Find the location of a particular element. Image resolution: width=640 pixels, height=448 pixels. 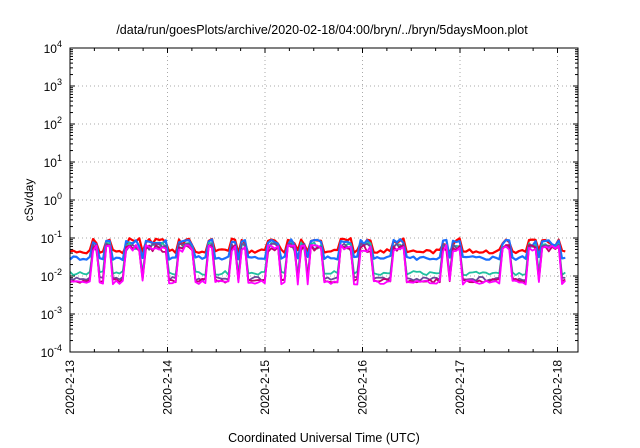

x-axis-label: Coordinated Universal Time (UTC) is located at coordinates (324, 438).